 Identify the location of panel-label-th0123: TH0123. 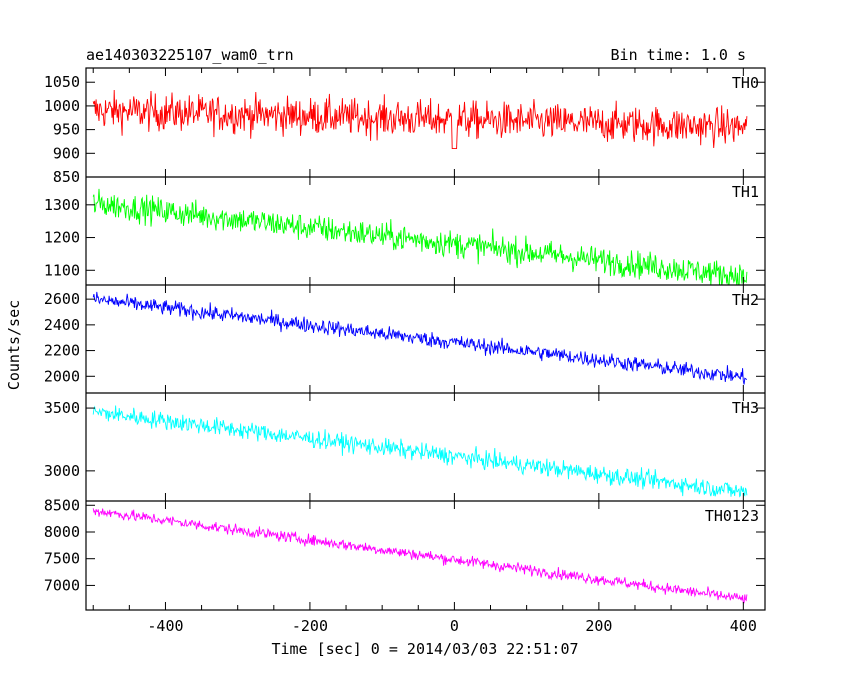
(732, 516).